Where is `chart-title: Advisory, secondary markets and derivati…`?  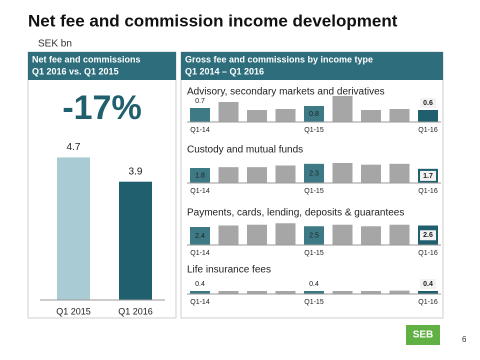 chart-title: Advisory, secondary markets and derivati… is located at coordinates (286, 92).